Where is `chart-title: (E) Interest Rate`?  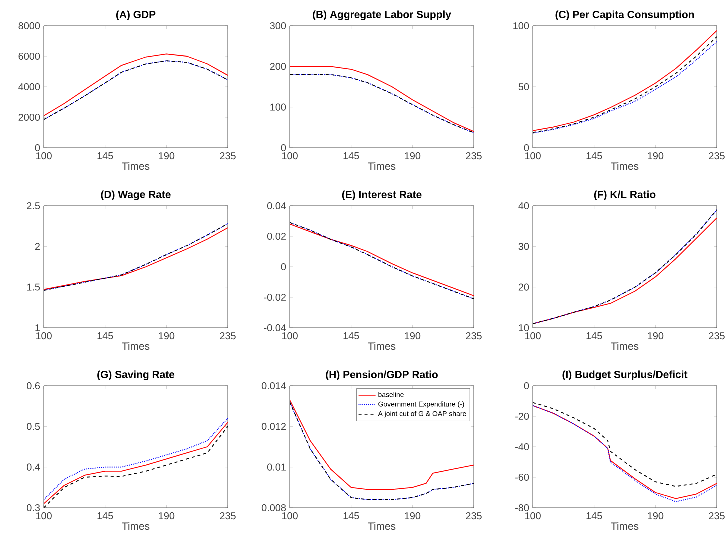 chart-title: (E) Interest Rate is located at coordinates (382, 195).